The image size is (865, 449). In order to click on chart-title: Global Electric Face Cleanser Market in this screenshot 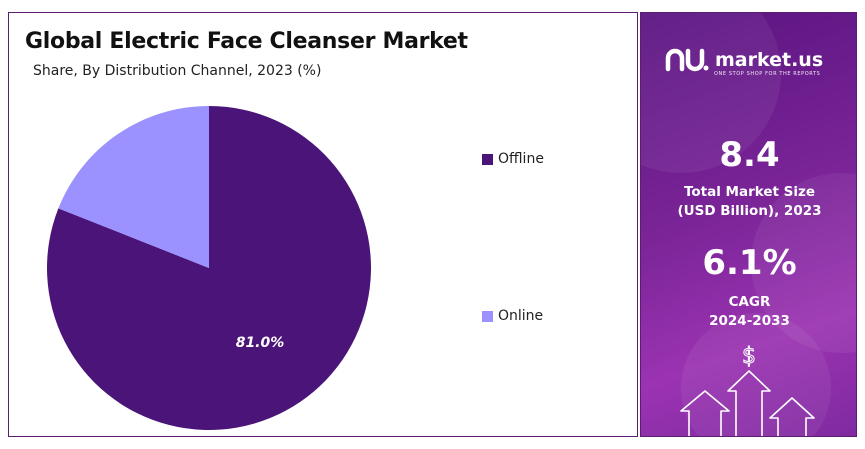, I will do `click(246, 41)`.